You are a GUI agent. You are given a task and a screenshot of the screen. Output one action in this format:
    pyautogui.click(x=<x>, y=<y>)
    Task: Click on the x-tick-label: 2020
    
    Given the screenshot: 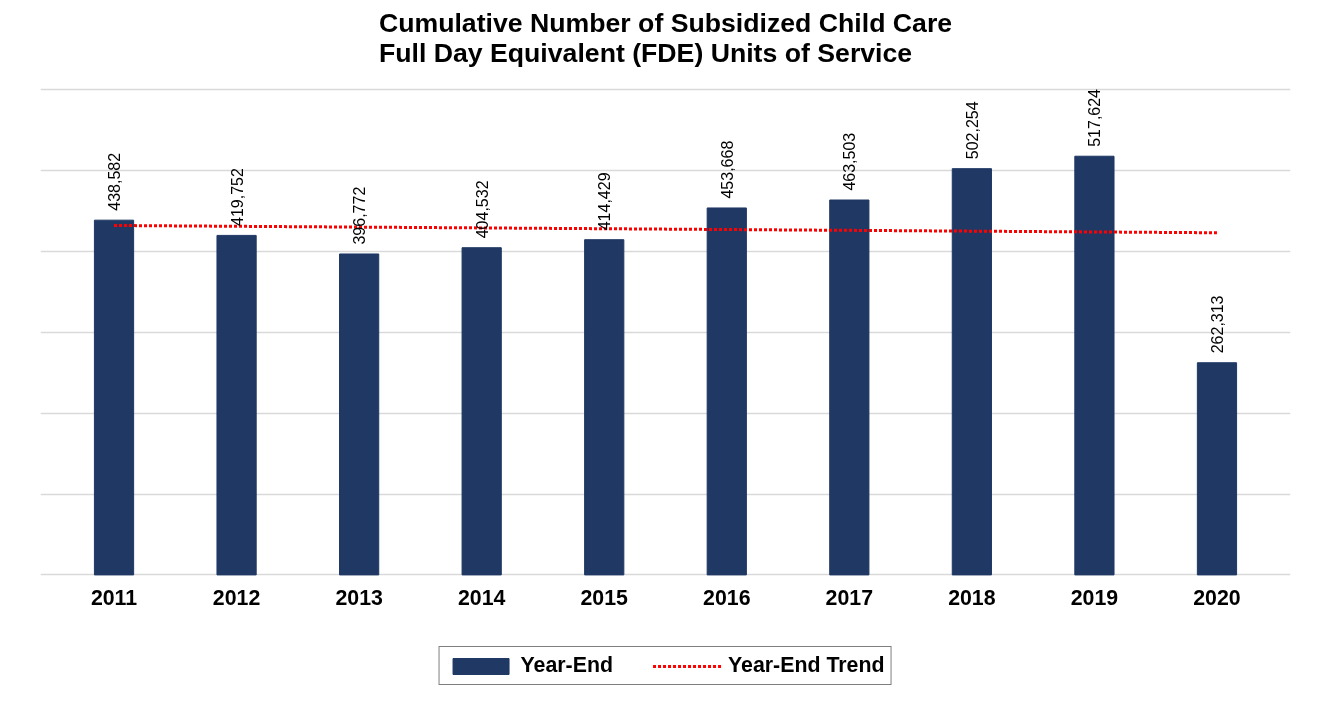 What is the action you would take?
    pyautogui.click(x=1217, y=597)
    